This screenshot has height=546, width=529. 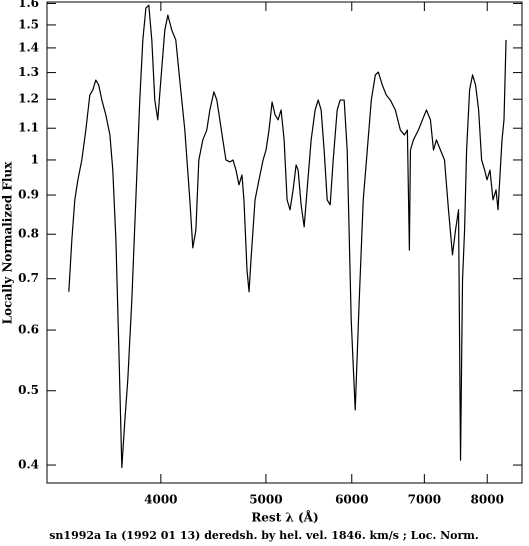 What do you see at coordinates (284, 517) in the screenshot?
I see `x-axis-label: Rest λ (Å)` at bounding box center [284, 517].